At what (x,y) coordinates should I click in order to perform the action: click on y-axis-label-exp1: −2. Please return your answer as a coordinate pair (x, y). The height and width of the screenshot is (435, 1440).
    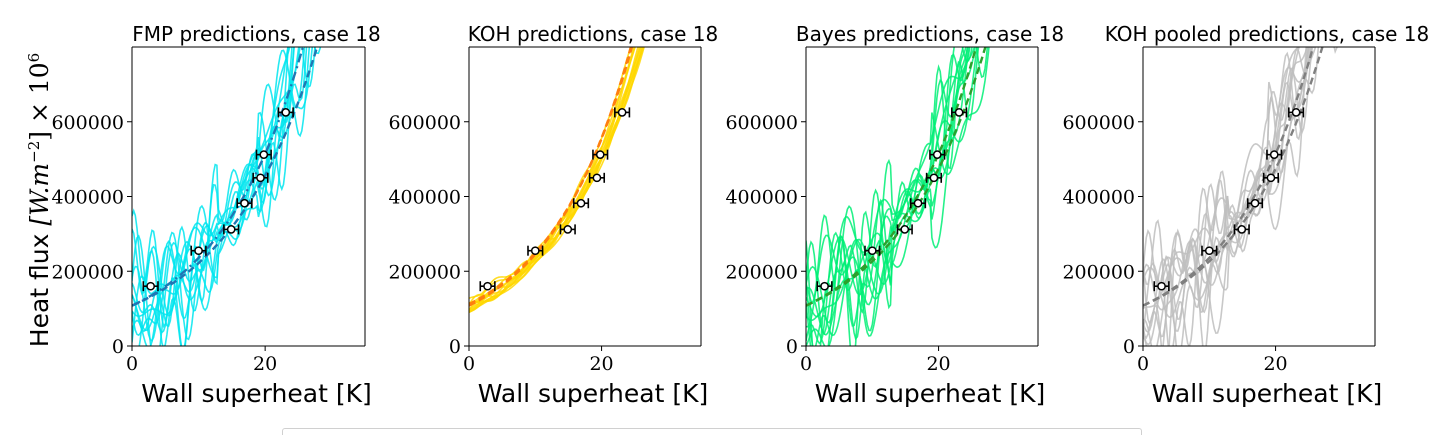
    Looking at the image, I should click on (34, 152).